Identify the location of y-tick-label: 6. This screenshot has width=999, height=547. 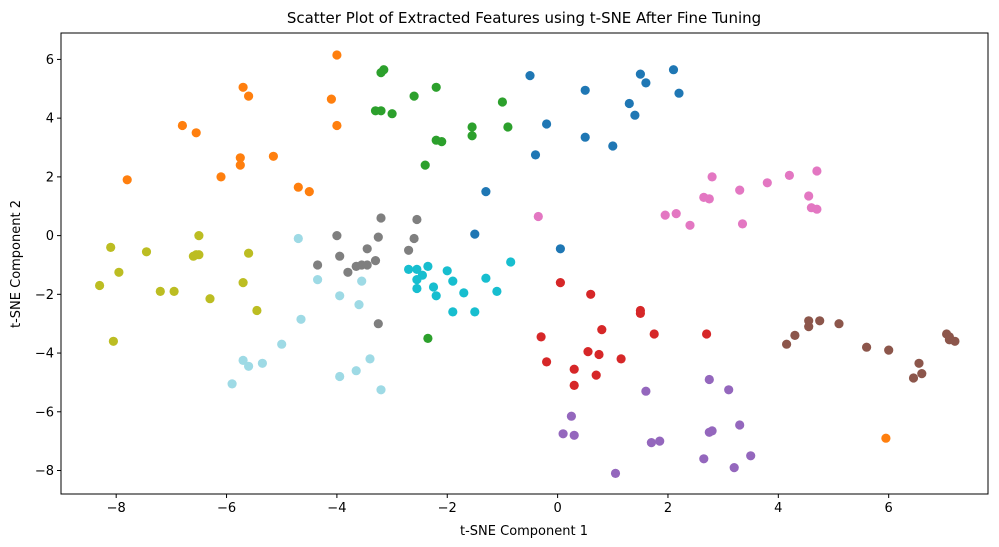
(50, 60).